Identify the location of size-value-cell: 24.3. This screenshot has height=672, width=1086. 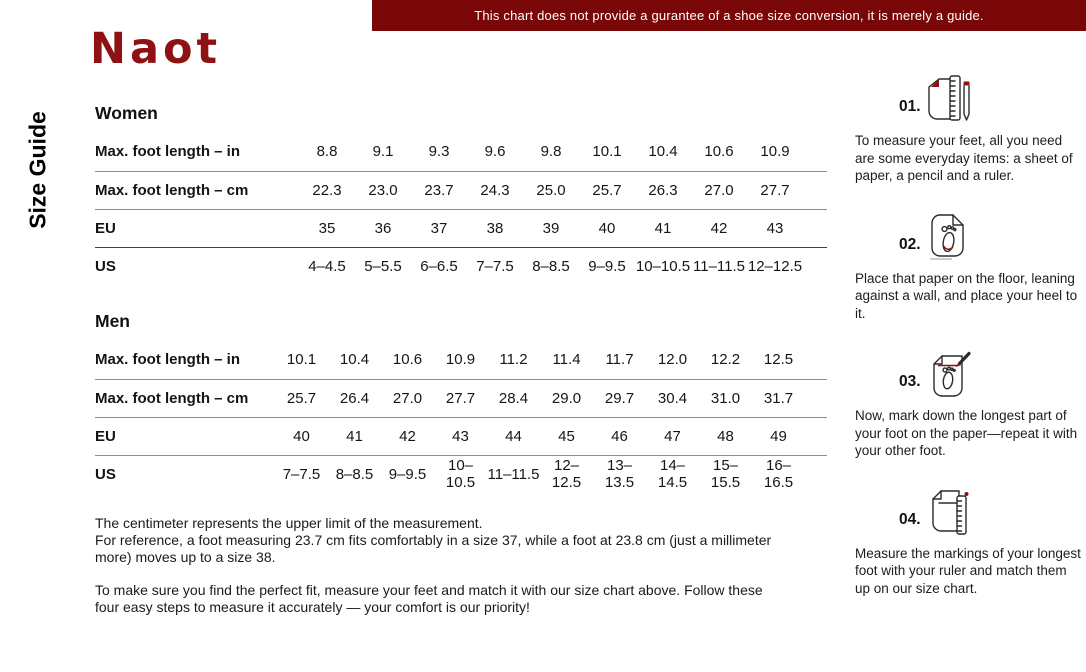
(495, 190).